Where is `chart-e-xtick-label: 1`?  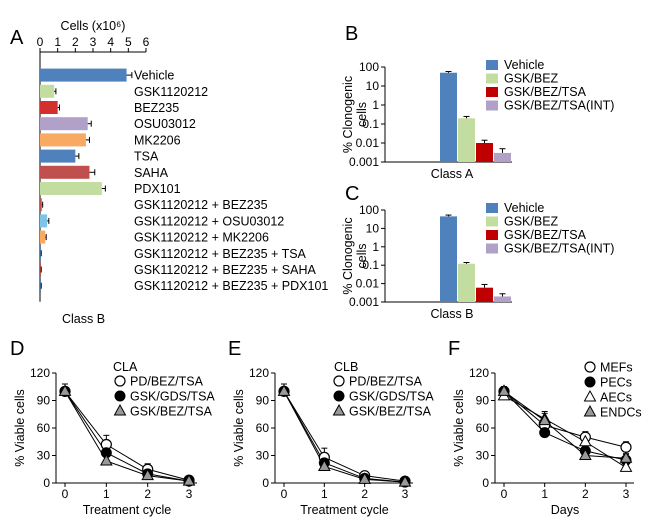 chart-e-xtick-label: 1 is located at coordinates (324, 494).